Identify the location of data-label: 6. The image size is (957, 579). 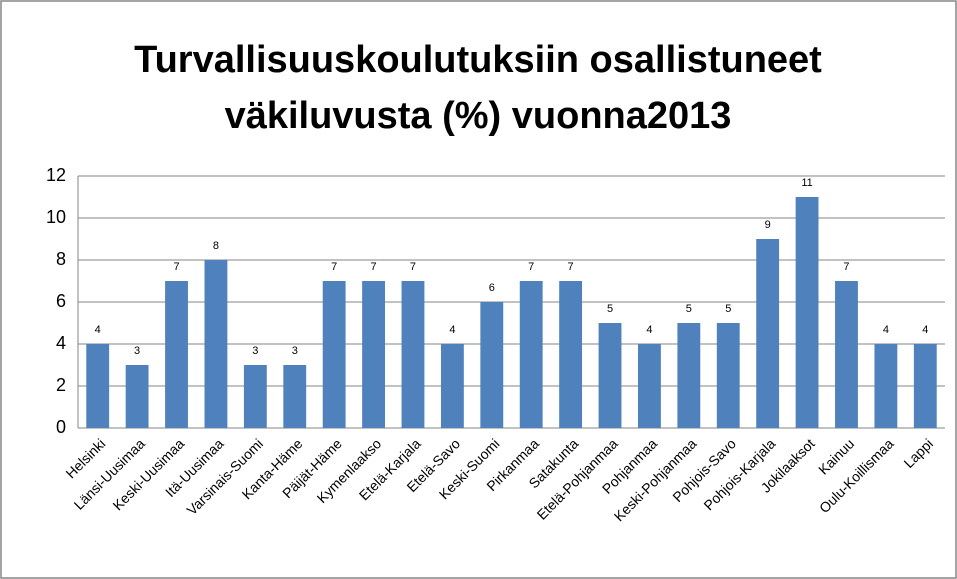
(492, 288).